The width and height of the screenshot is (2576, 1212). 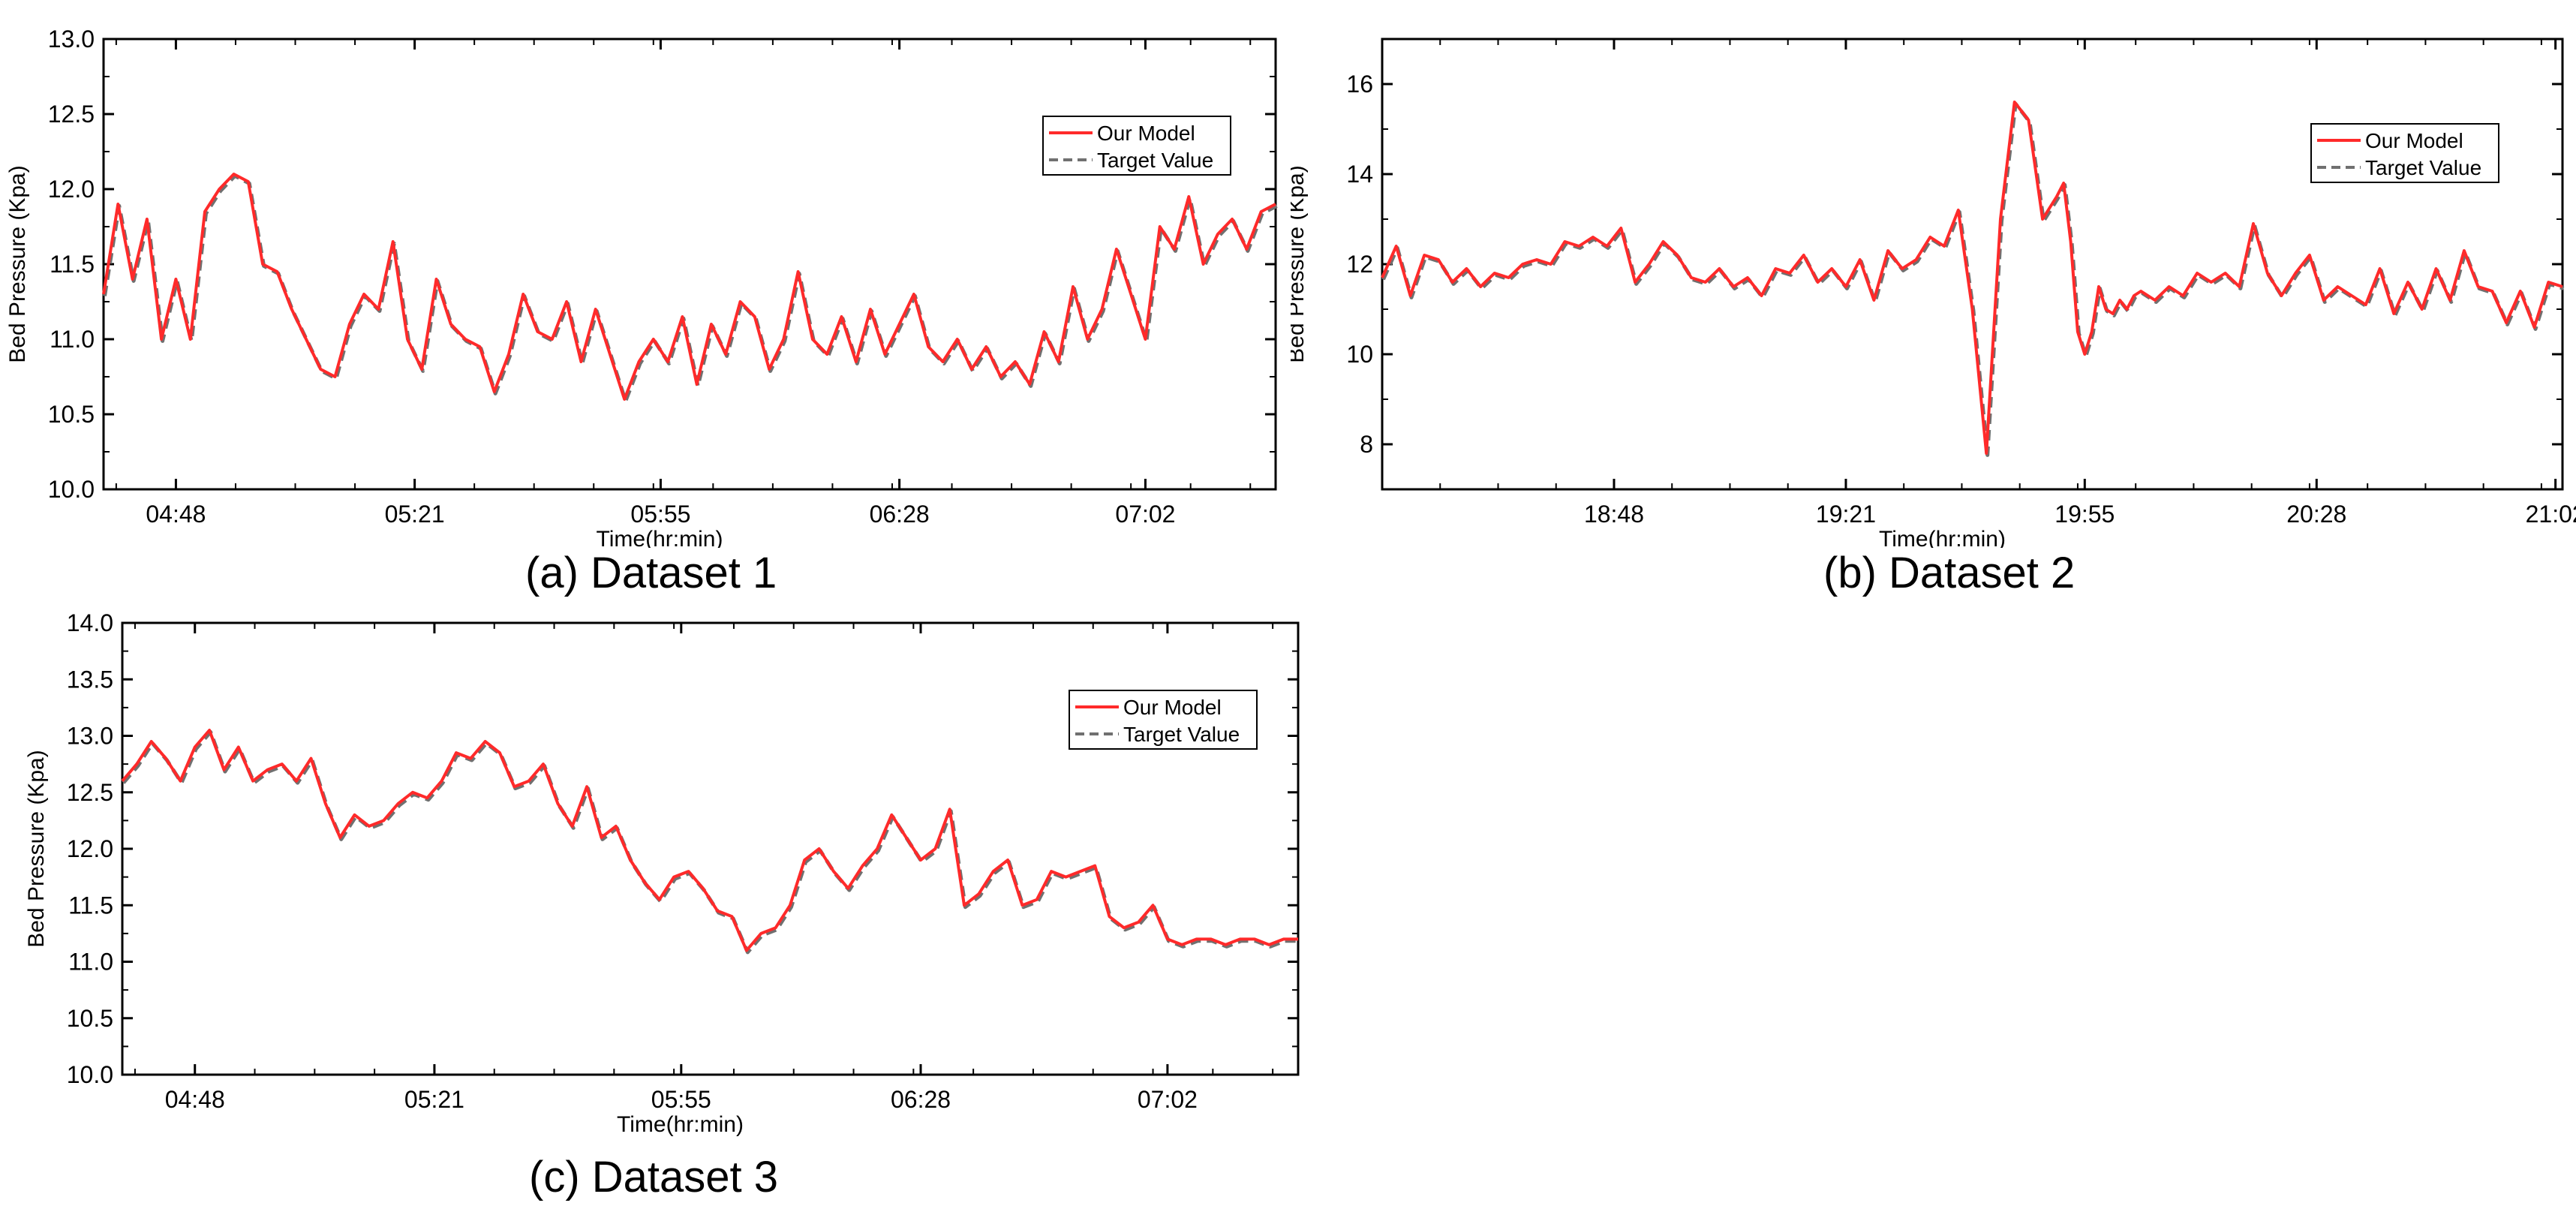 I want to click on y-tick-label: 14, so click(x=1359, y=174).